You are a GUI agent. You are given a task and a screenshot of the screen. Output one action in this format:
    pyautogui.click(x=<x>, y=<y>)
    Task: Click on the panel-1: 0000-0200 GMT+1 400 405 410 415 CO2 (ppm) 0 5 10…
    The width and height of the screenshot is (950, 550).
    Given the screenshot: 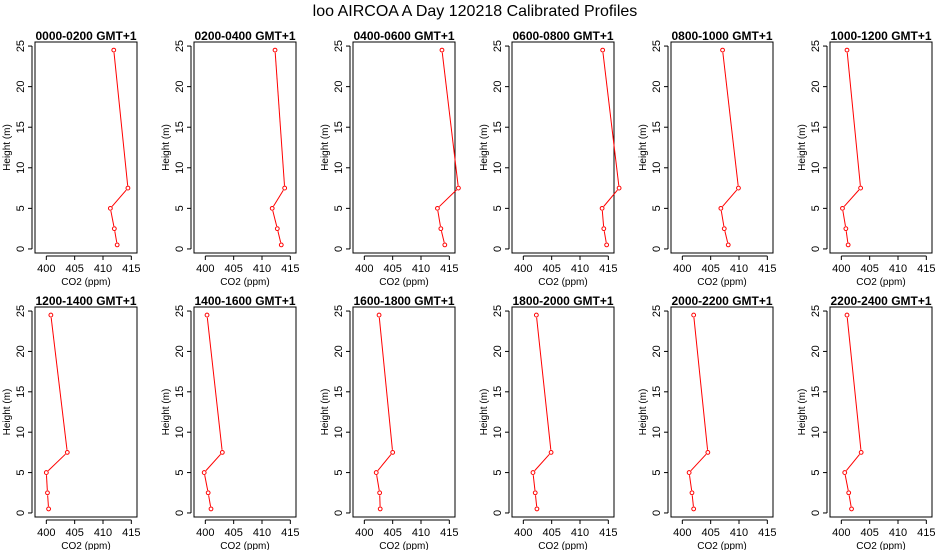 What is the action you would take?
    pyautogui.click(x=71, y=158)
    